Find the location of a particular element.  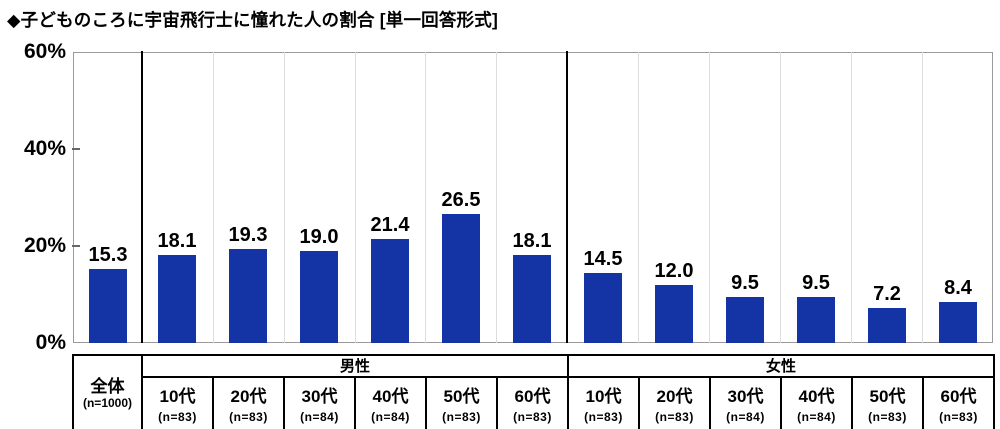

table-cell-男性-50代: 50代 (n=83) is located at coordinates (461, 402).